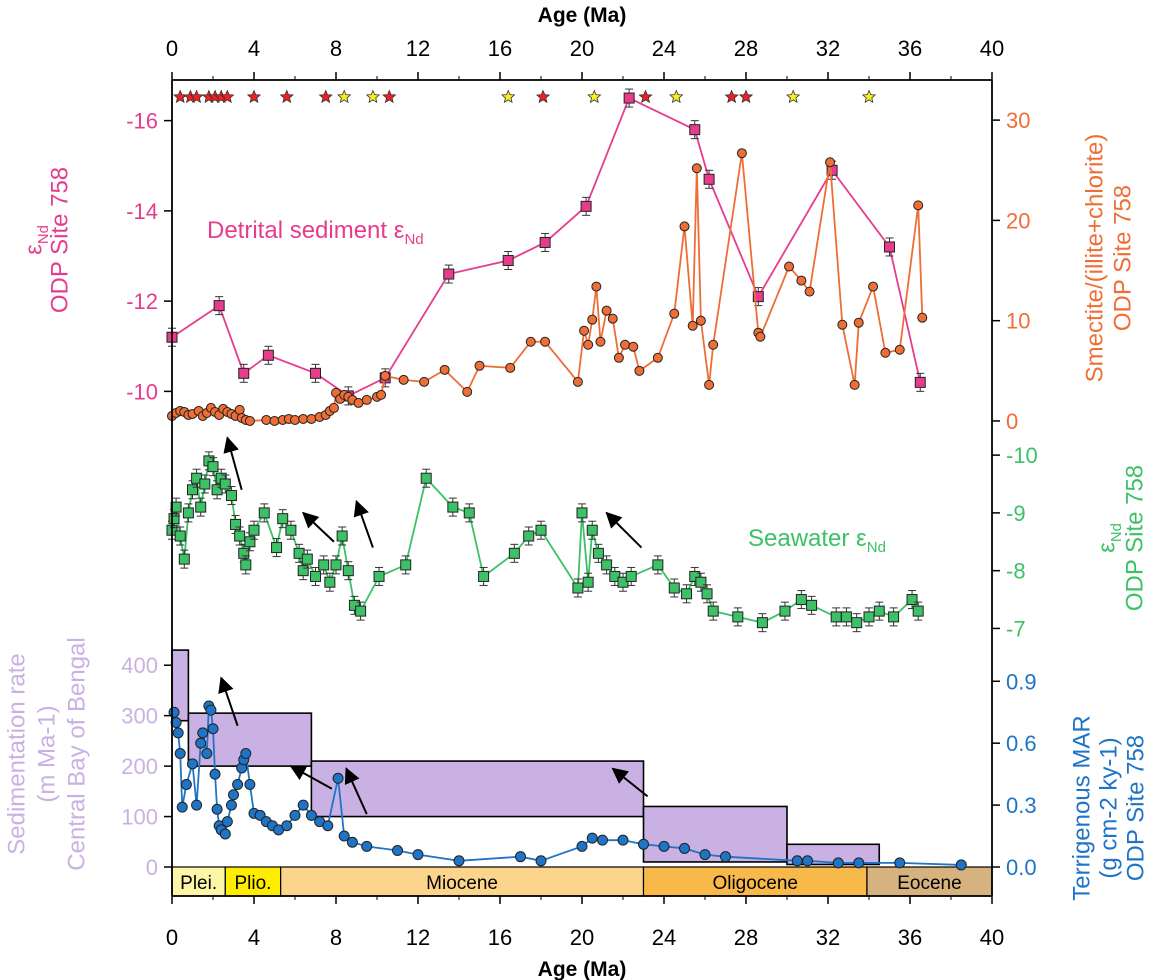 This screenshot has height=980, width=1159. I want to click on x-tick-label-top: 8, so click(336, 48).